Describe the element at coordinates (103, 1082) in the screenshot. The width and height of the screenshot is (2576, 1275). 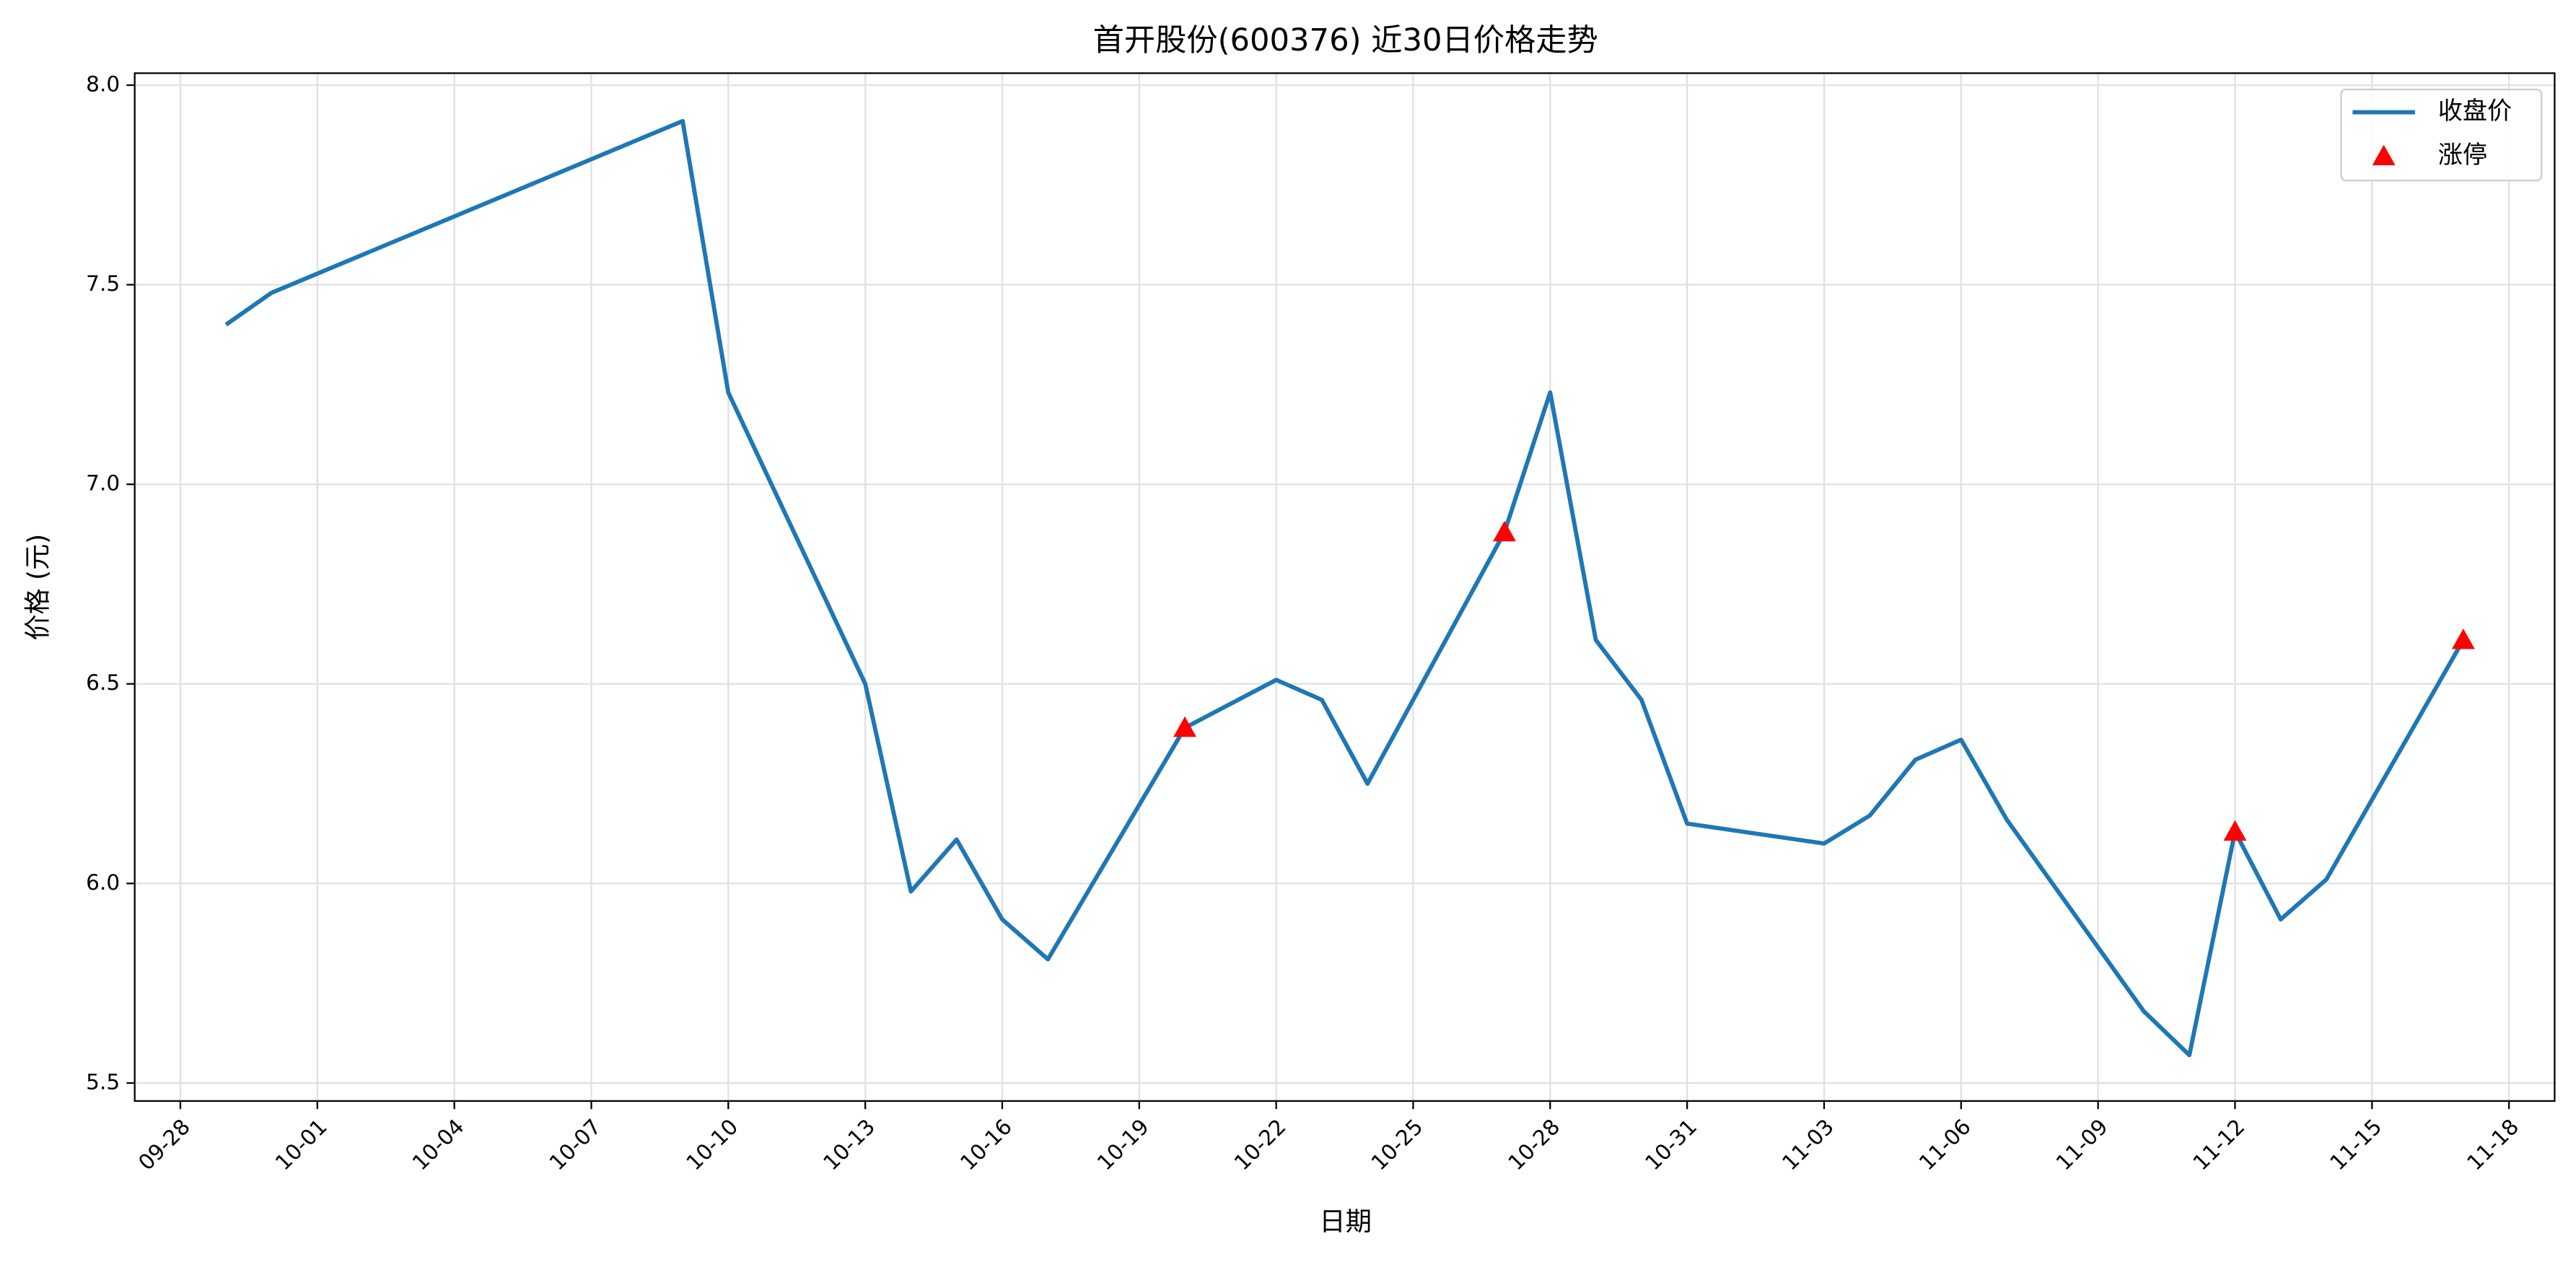
I see `y-tick-label: 5.5` at that location.